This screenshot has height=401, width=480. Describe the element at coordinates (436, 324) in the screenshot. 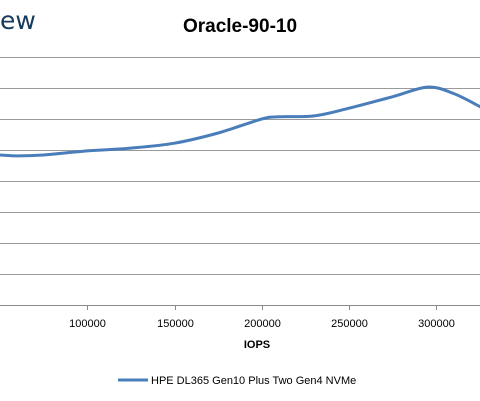

I see `x-tick-label: 300000` at that location.